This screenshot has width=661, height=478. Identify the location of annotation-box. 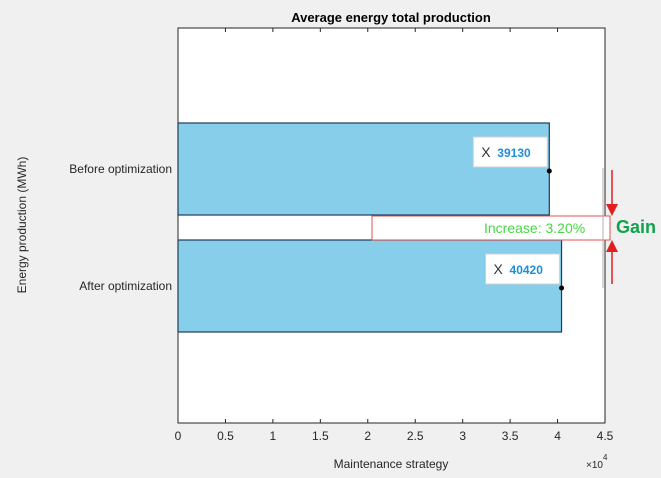
(491, 228).